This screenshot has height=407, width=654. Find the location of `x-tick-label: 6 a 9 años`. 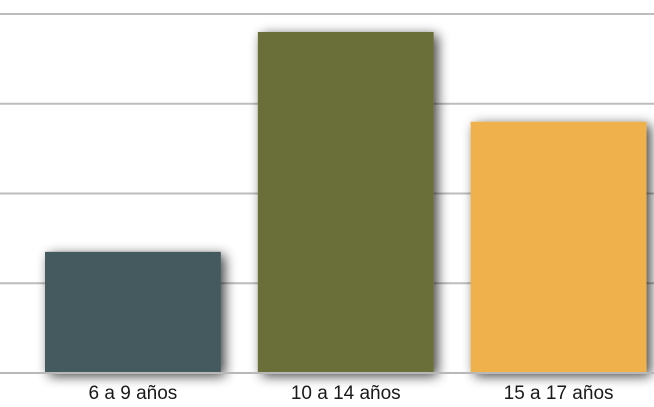

x-tick-label: 6 a 9 años is located at coordinates (133, 393).